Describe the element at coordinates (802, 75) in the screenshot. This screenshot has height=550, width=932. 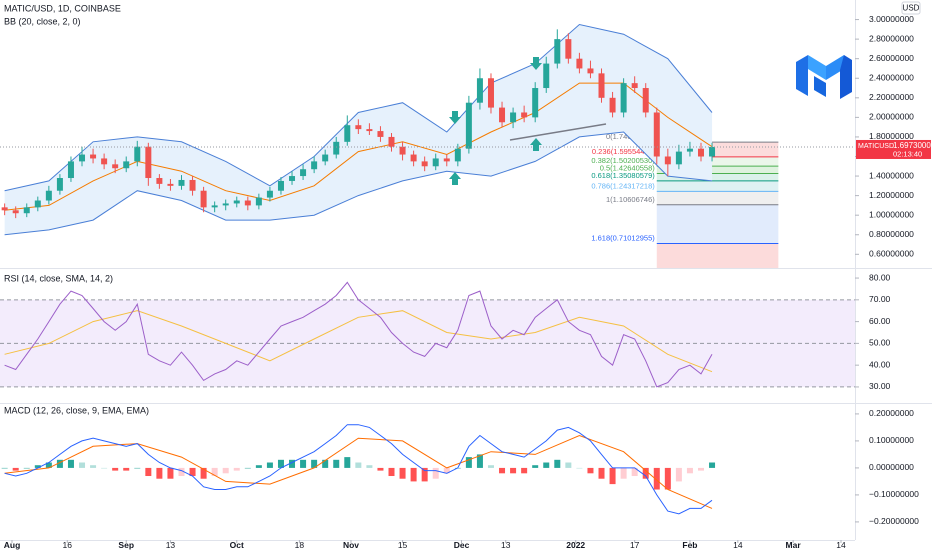
I see `logo-part` at that location.